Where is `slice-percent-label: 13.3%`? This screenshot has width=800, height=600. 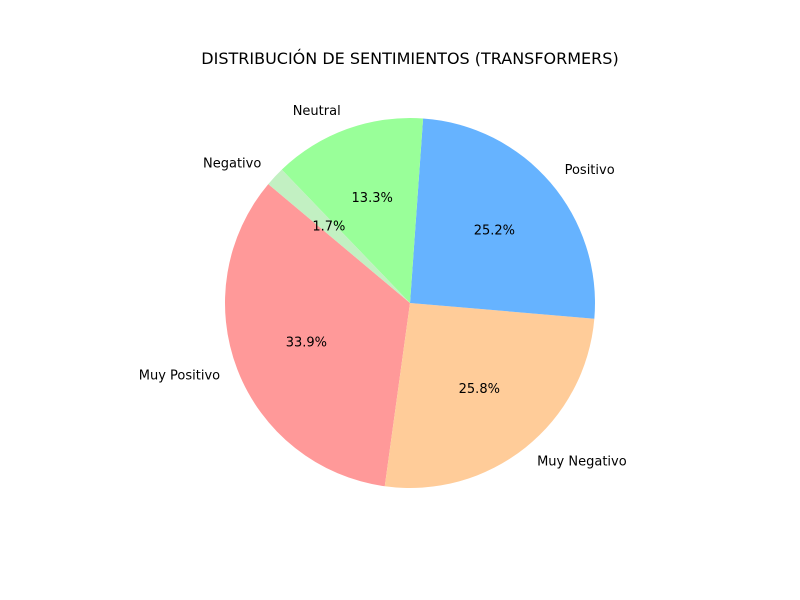
slice-percent-label: 13.3% is located at coordinates (372, 198).